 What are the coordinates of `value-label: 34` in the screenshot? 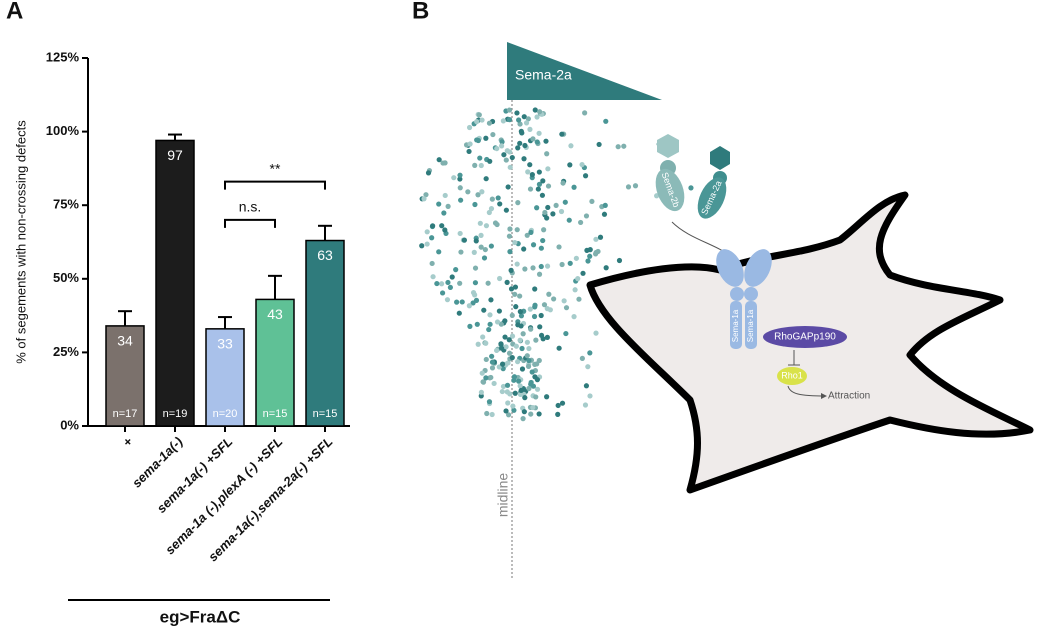 It's located at (125, 341).